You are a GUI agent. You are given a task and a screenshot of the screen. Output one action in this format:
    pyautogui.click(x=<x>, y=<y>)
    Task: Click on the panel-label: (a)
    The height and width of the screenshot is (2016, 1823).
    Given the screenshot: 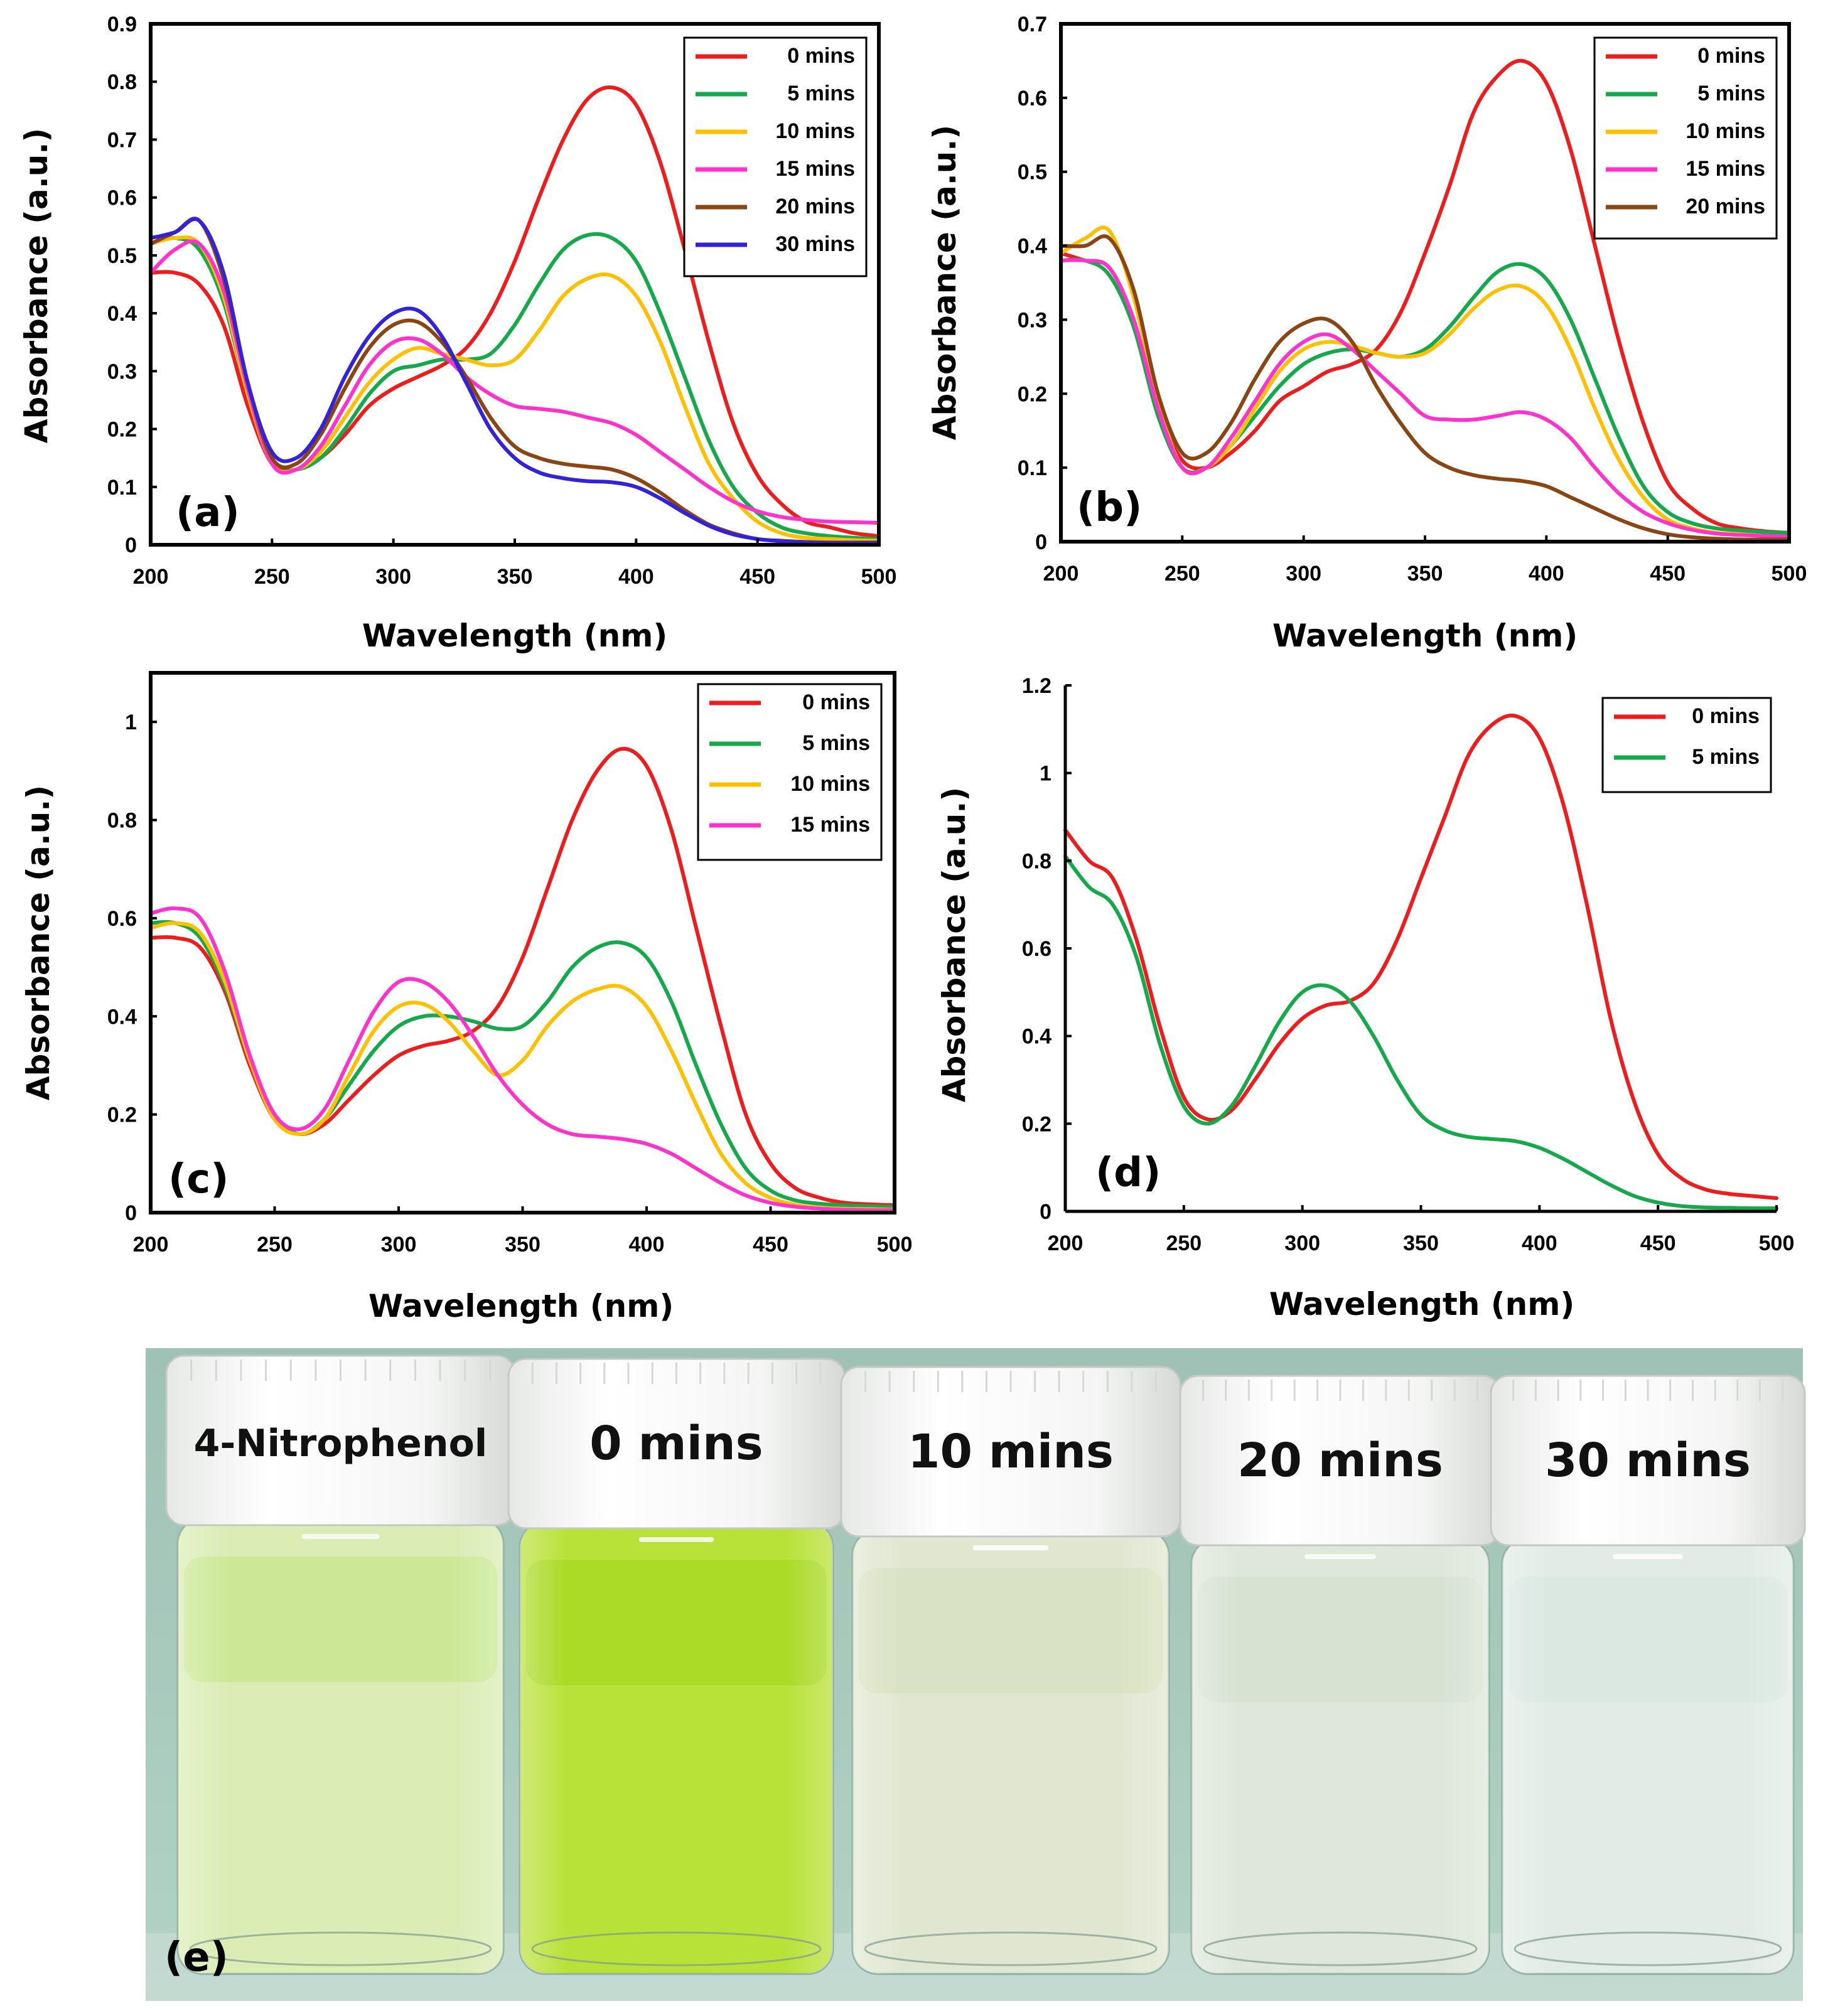 What is the action you would take?
    pyautogui.click(x=208, y=513)
    